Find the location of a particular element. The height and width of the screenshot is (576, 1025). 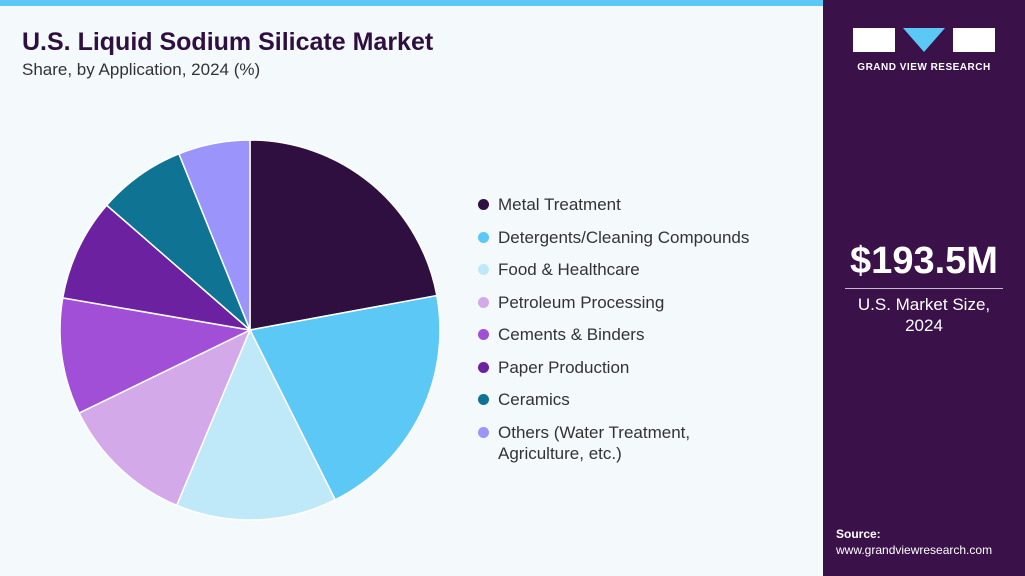

source-url: www.grandviewresearch.com is located at coordinates (914, 550).